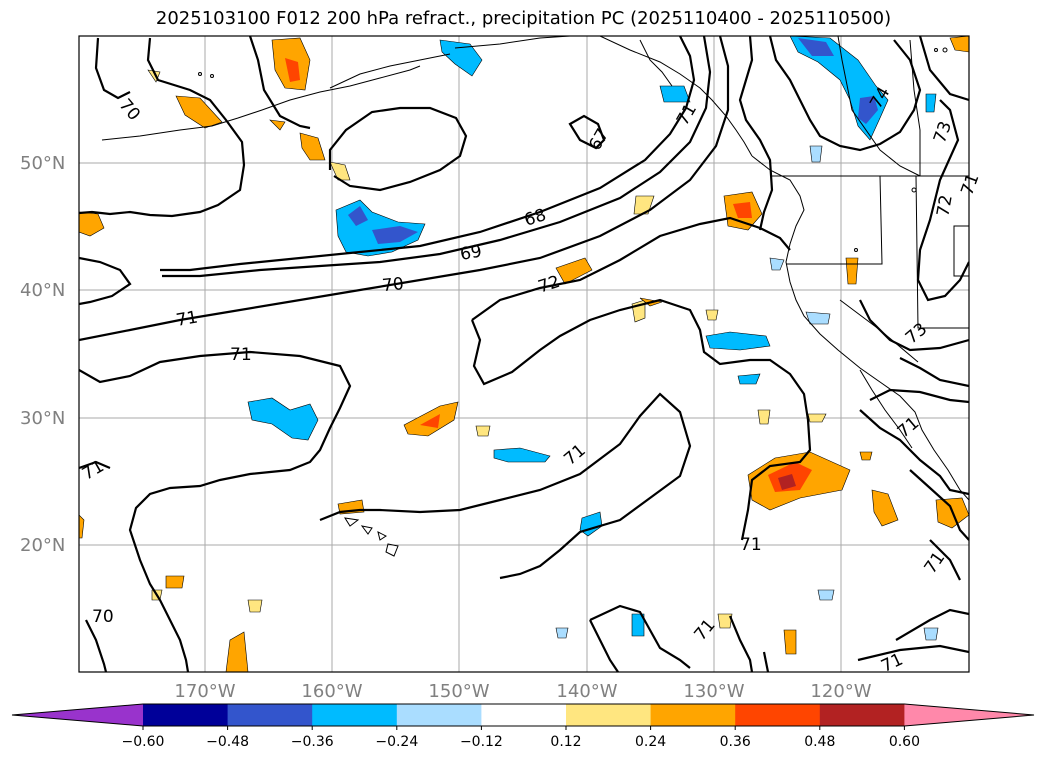  Describe the element at coordinates (586, 691) in the screenshot. I see `lon-label: 140°W` at that location.